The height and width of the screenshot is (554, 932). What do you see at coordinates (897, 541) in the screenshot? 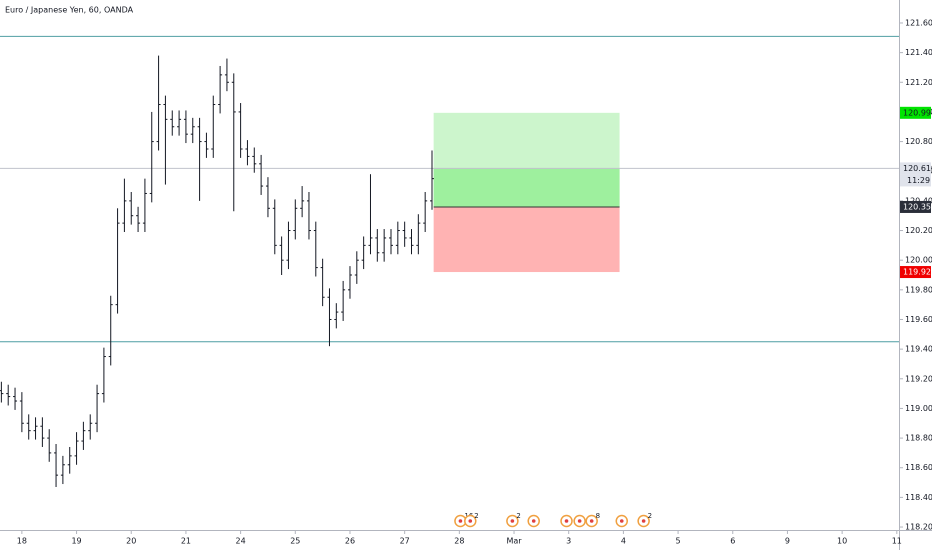
I see `x-tick-label: 11` at bounding box center [897, 541].